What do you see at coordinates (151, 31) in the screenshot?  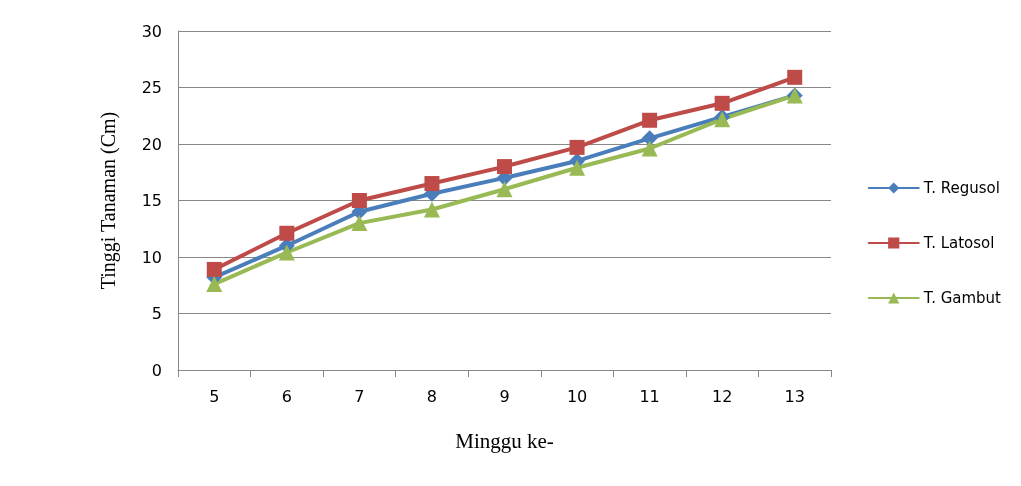 I see `y-tick-label: 30` at bounding box center [151, 31].